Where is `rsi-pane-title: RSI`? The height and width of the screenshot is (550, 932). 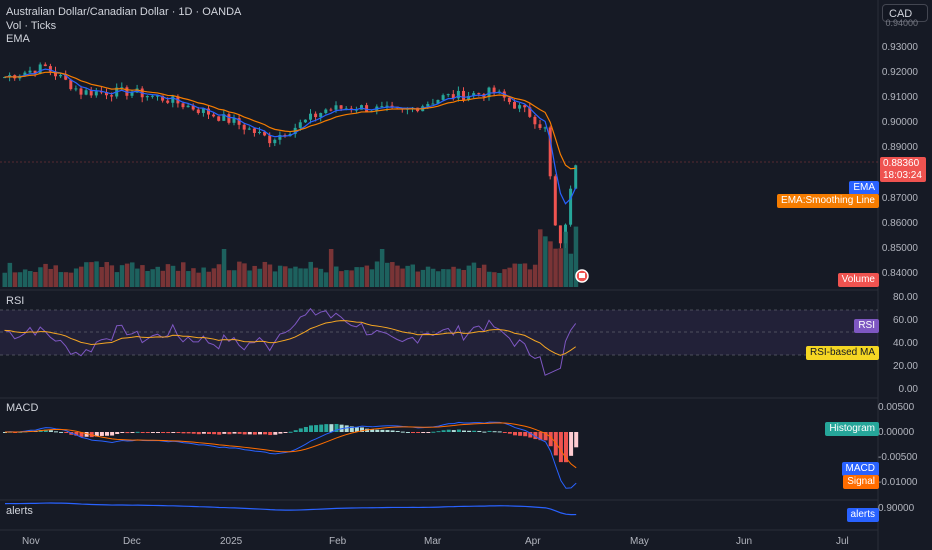
rsi-pane-title: RSI is located at coordinates (15, 301).